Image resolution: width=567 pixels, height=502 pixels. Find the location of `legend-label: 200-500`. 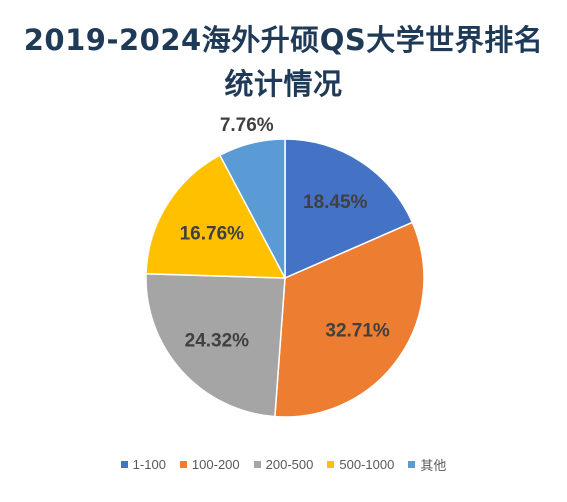

legend-label: 200-500 is located at coordinates (289, 464).